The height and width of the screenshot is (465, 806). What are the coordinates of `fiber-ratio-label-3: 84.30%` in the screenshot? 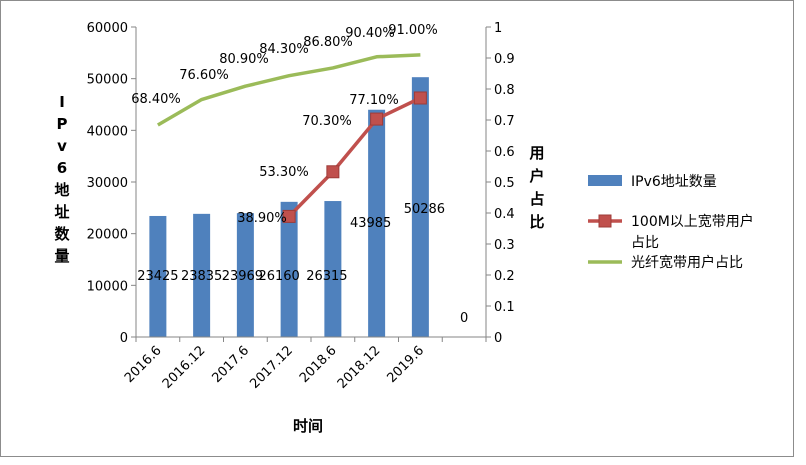 It's located at (284, 49).